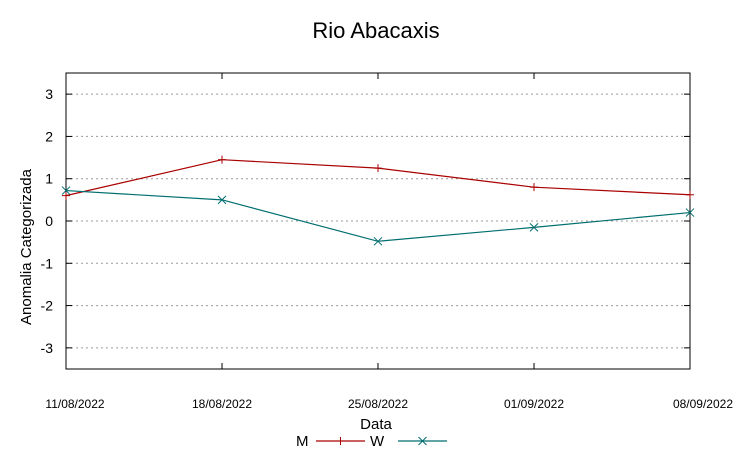 This screenshot has width=753, height=459. Describe the element at coordinates (47, 263) in the screenshot. I see `y-tick-label: -1` at that location.